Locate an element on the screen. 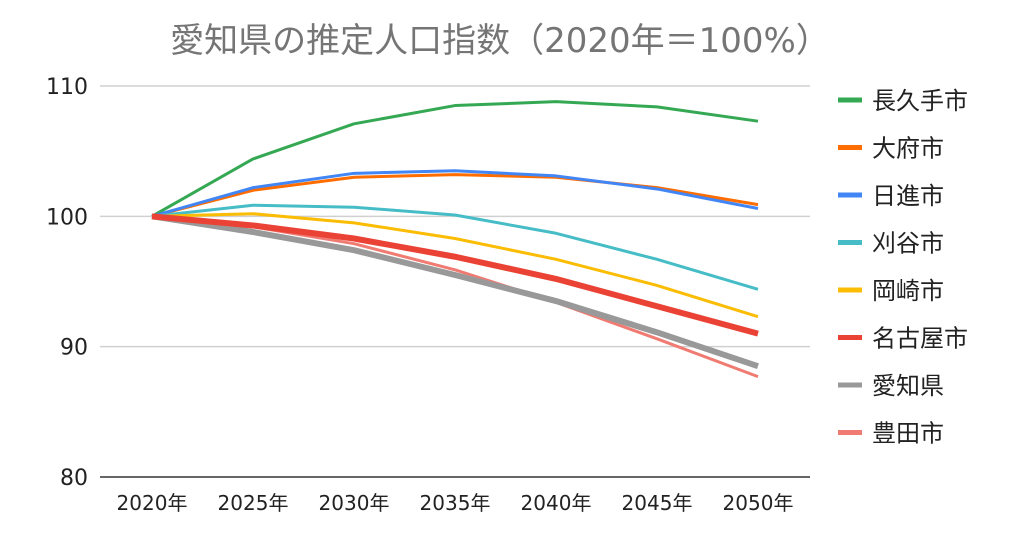 Image resolution: width=1024 pixels, height=540 pixels. y-tick-label: 90 is located at coordinates (74, 348).